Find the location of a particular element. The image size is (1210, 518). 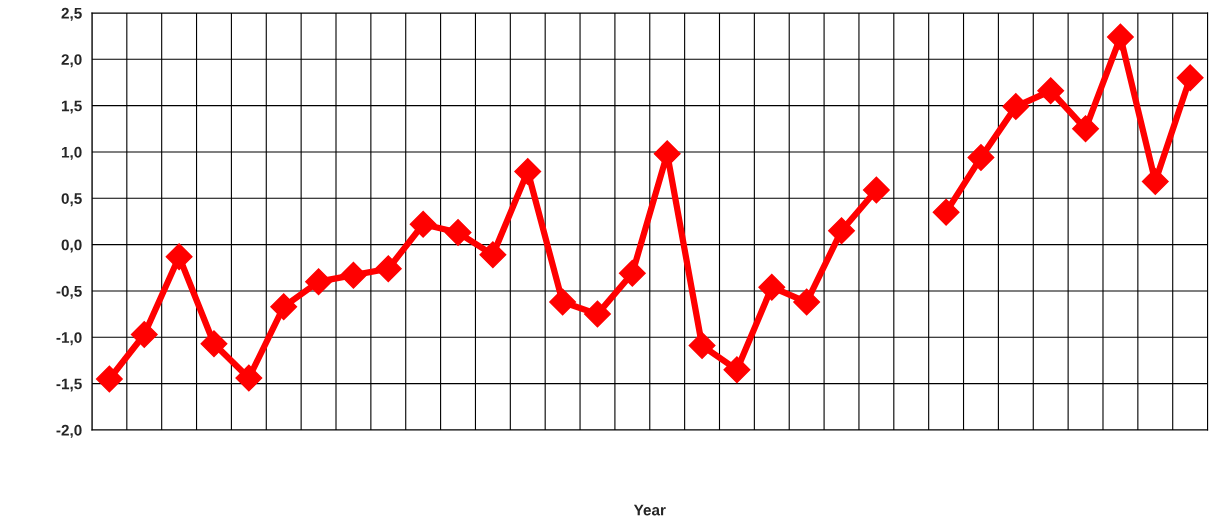

y-tick-label: -1,5 is located at coordinates (69, 385).